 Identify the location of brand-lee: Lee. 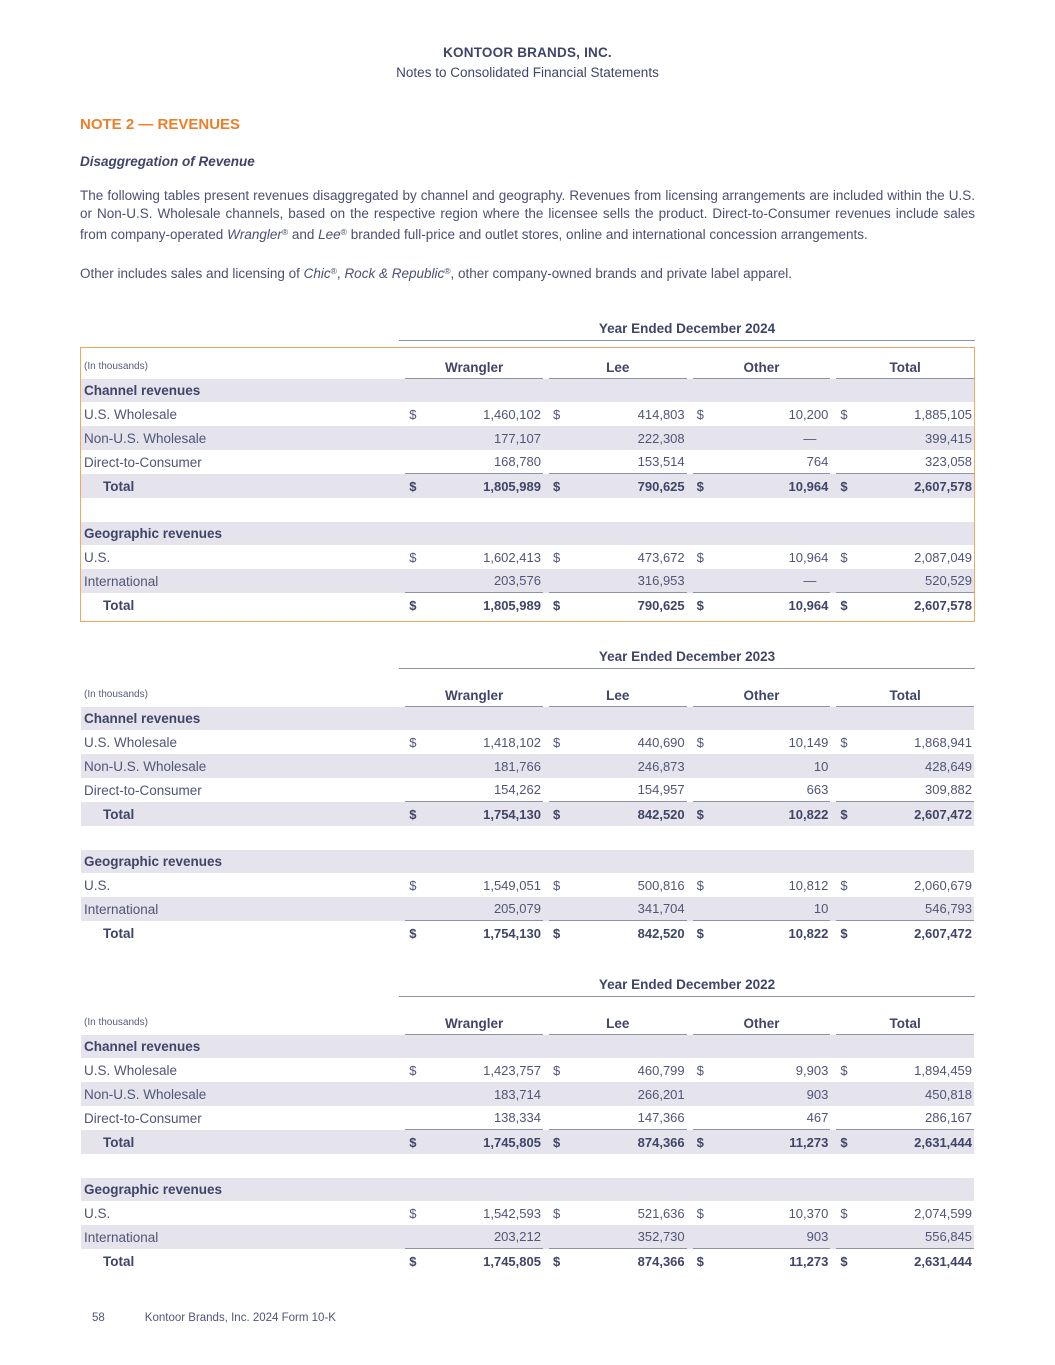
(329, 234).